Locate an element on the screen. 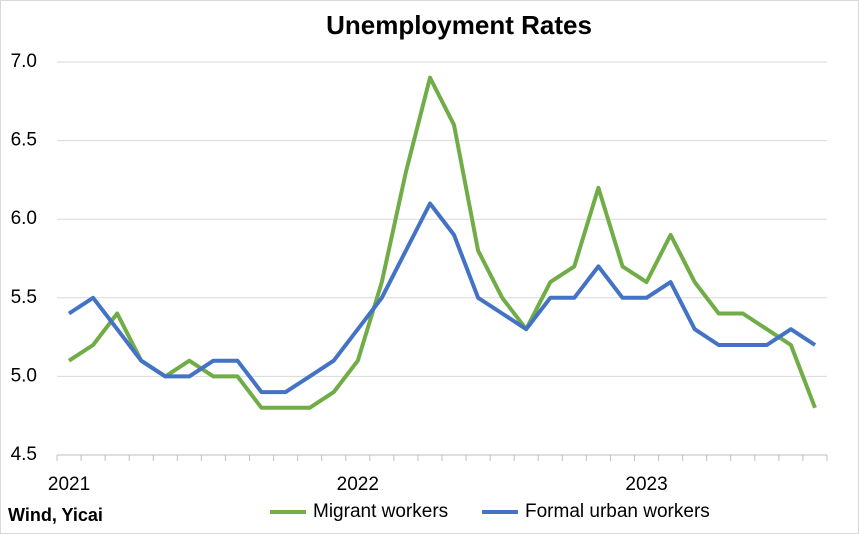 The height and width of the screenshot is (534, 859). x-tick-label: 2022 is located at coordinates (358, 484).